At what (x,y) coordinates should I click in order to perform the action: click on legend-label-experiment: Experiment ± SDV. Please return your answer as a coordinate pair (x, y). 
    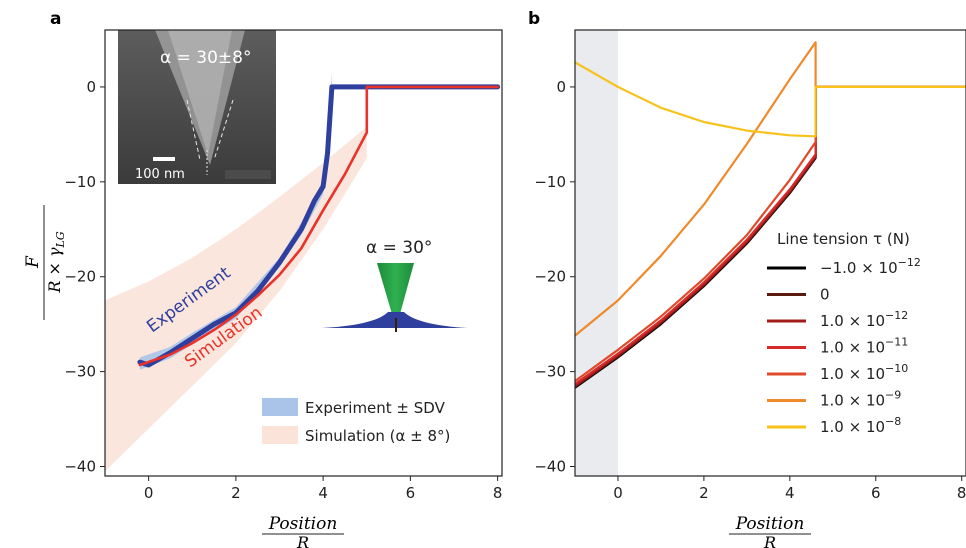
    Looking at the image, I should click on (375, 408).